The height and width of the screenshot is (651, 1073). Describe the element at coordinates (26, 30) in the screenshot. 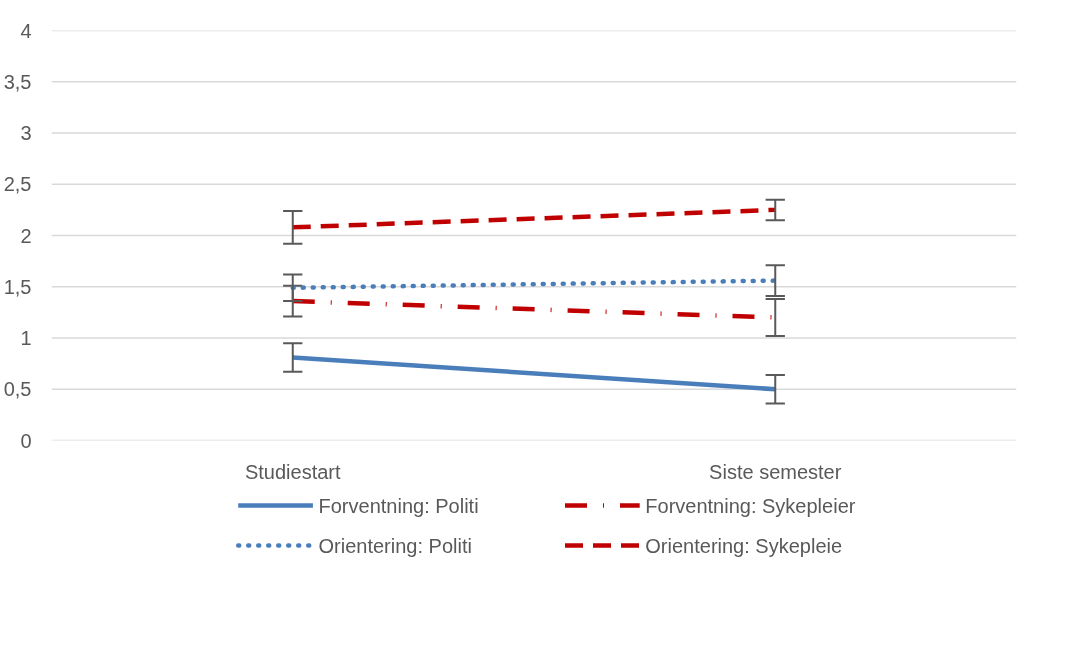

I see `y-tick-label: 4` at that location.